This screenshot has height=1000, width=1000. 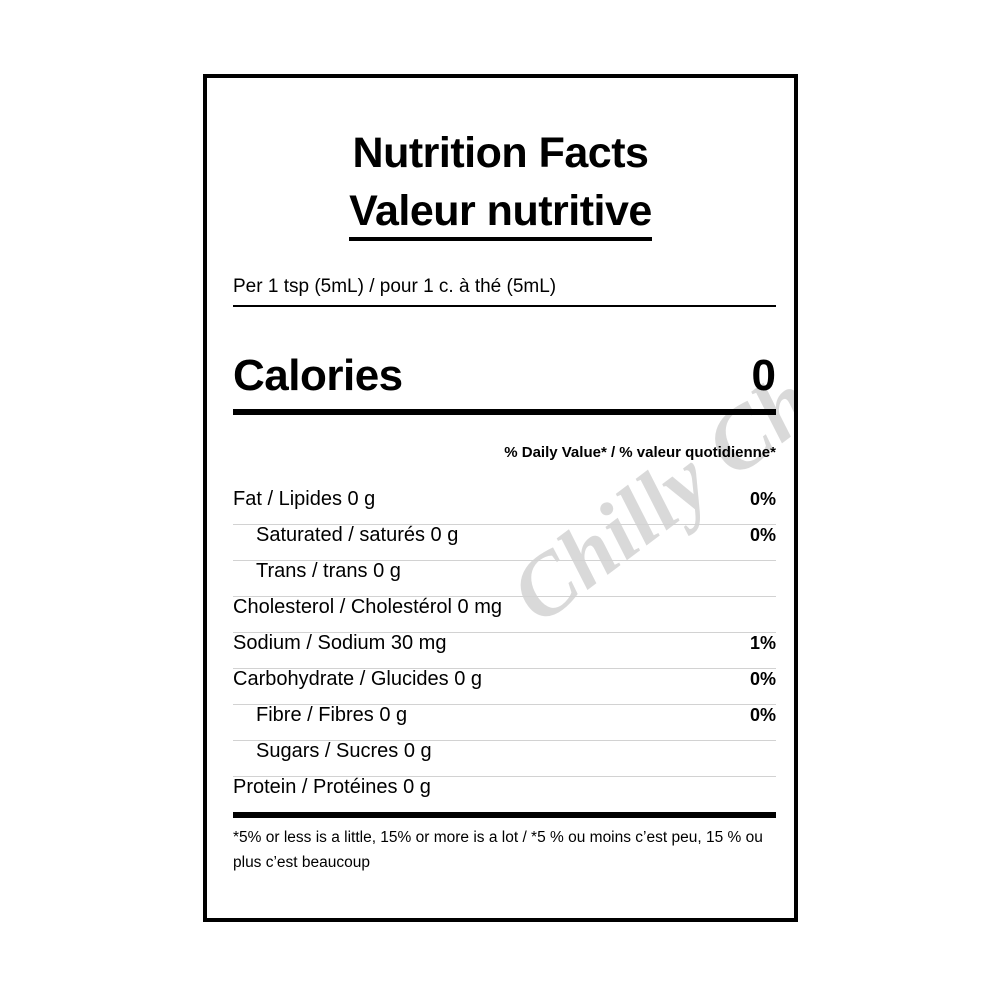 What do you see at coordinates (500, 153) in the screenshot?
I see `page-title-english: Nutrition Facts` at bounding box center [500, 153].